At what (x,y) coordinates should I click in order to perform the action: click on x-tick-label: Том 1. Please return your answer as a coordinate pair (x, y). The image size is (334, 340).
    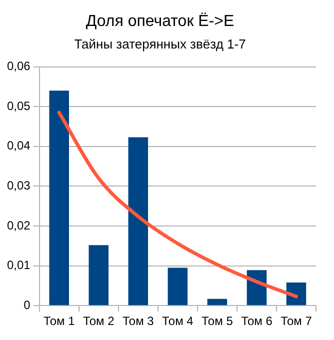
    Looking at the image, I should click on (59, 321).